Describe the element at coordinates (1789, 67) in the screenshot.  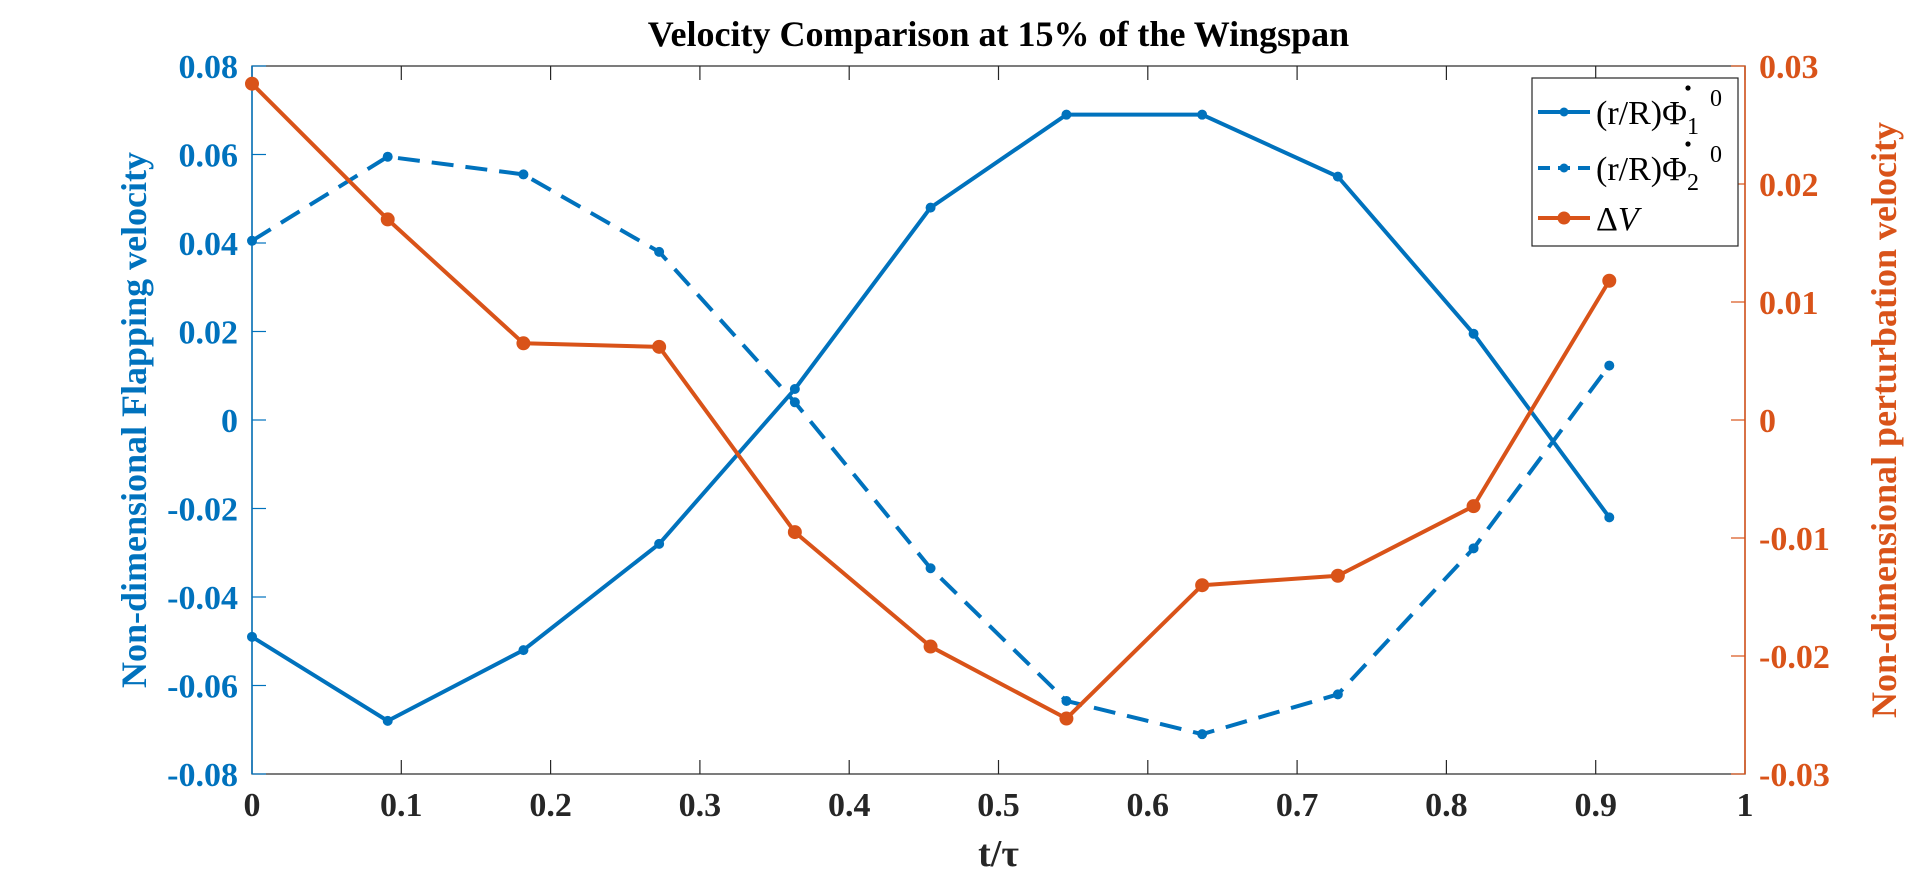
I see `y-right-tick-label: 0.03` at that location.